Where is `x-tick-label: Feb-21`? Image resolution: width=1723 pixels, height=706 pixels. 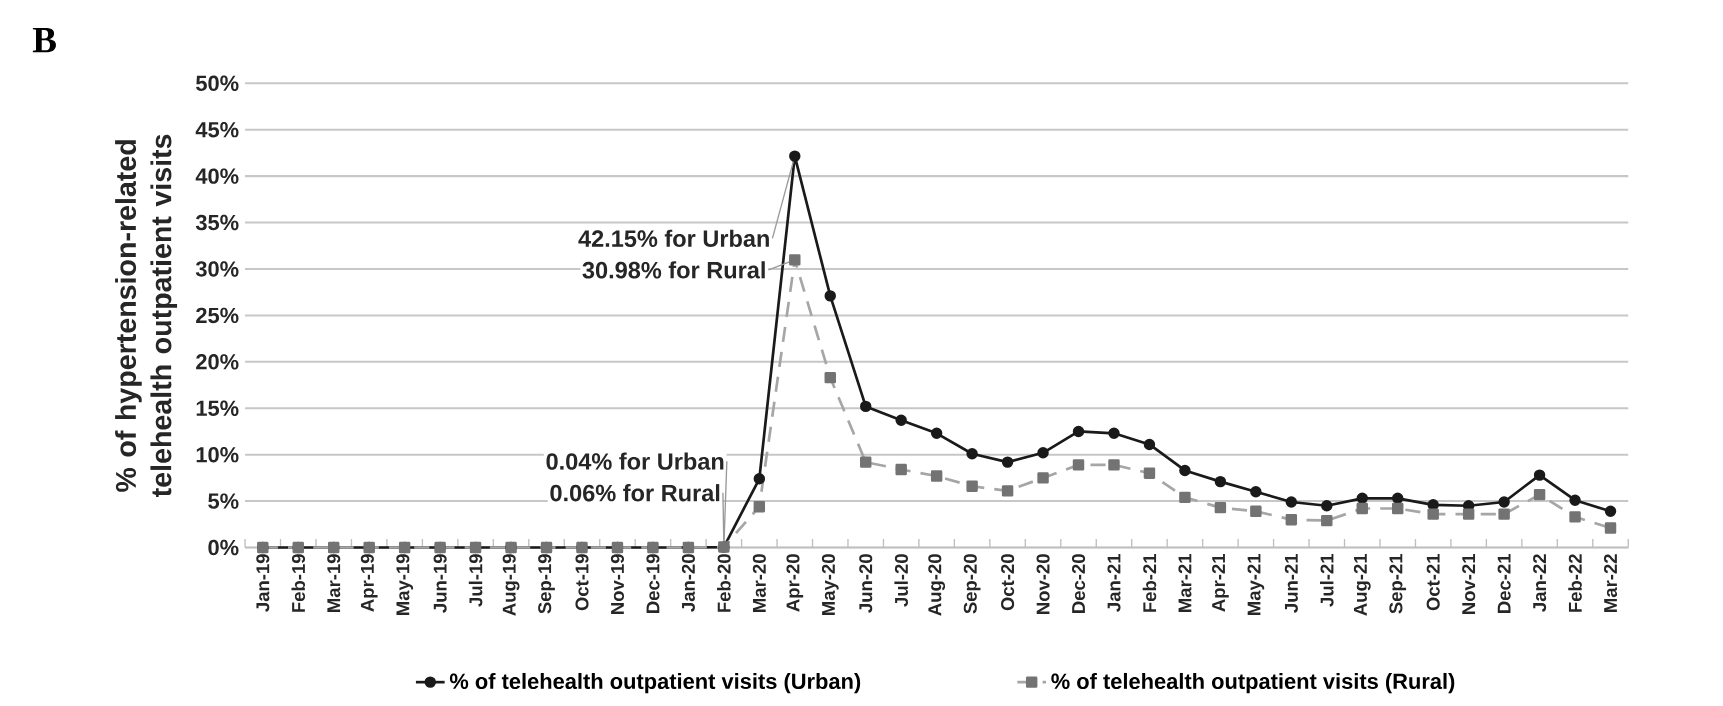
x-tick-label: Feb-21 is located at coordinates (1149, 582).